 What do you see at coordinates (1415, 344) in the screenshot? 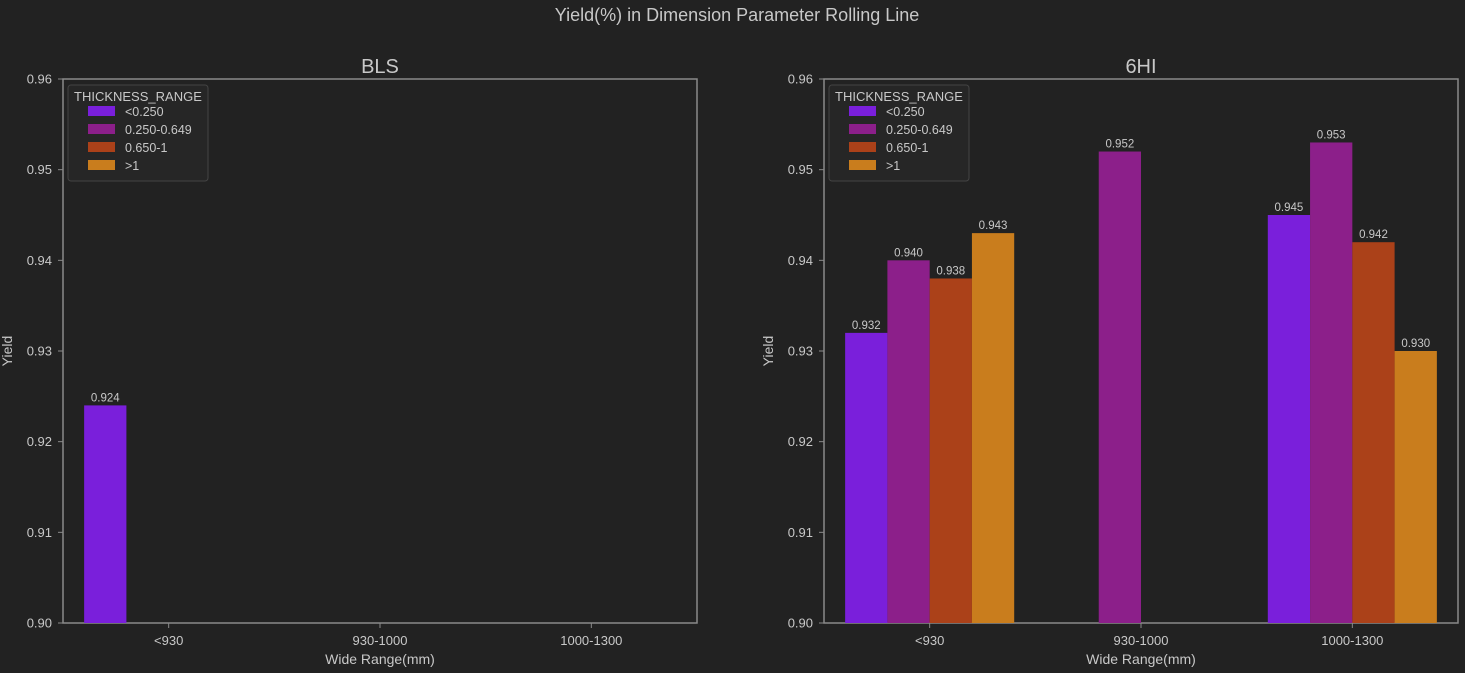
I see `data-label: 0.930` at bounding box center [1415, 344].